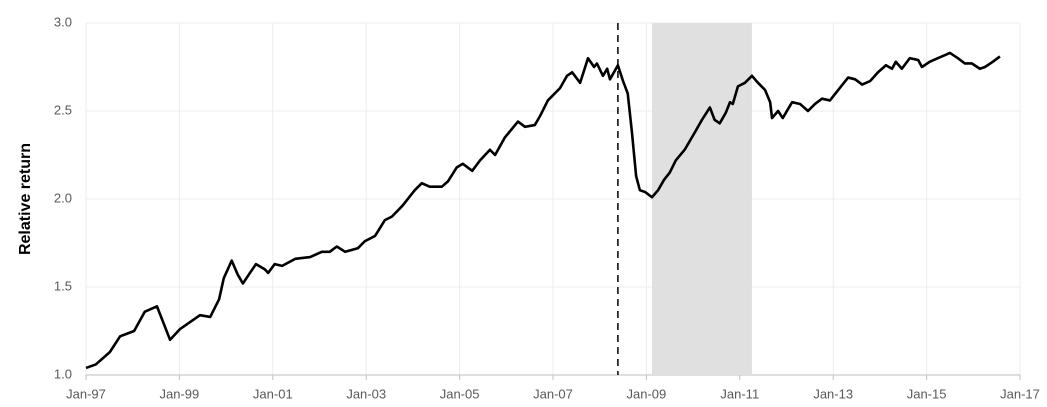 The width and height of the screenshot is (1047, 407). What do you see at coordinates (460, 393) in the screenshot?
I see `x-tick-label: Jan-05` at bounding box center [460, 393].